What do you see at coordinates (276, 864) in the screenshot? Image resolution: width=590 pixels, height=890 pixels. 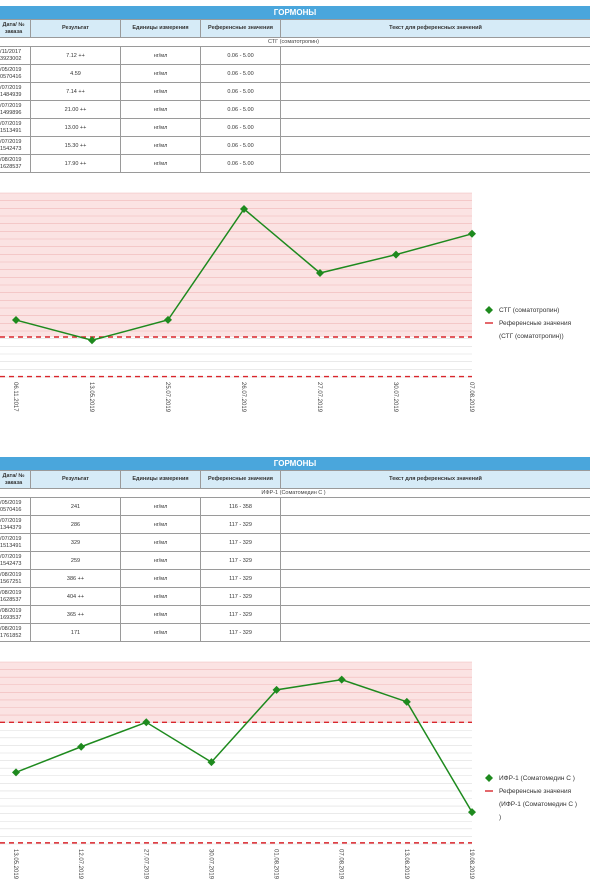 I see `x-tick-label: 01.08.2019` at bounding box center [276, 864].